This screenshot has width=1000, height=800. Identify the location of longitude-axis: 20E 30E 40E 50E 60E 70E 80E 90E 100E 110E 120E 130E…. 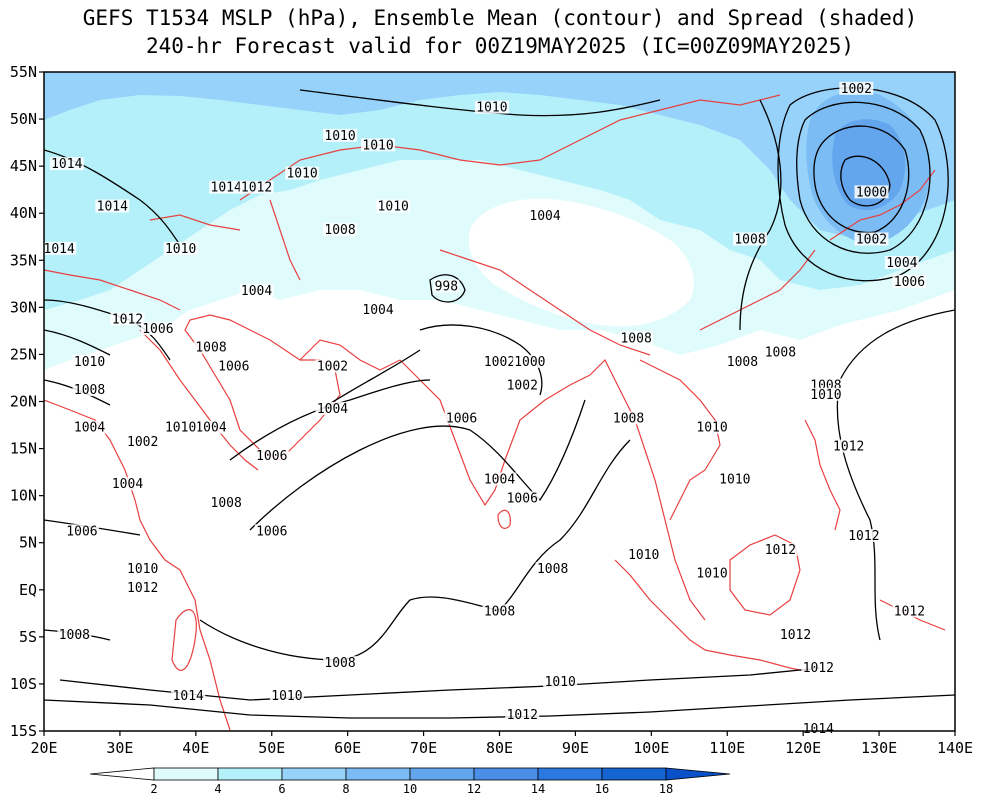
(501, 744).